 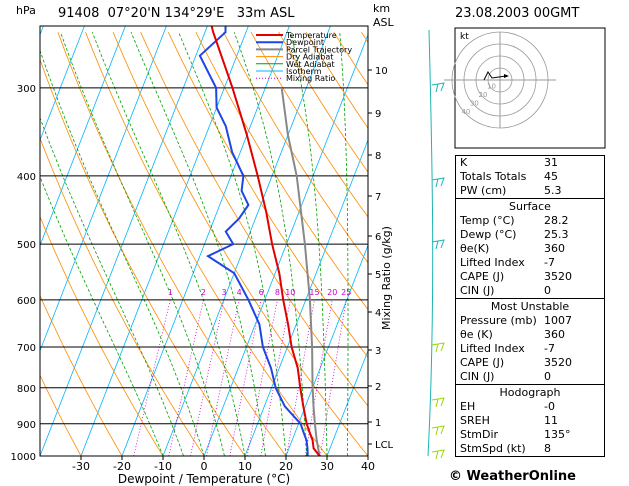 What do you see at coordinates (507, 262) in the screenshot?
I see `surface-row: Lifted Index -7` at bounding box center [507, 262].